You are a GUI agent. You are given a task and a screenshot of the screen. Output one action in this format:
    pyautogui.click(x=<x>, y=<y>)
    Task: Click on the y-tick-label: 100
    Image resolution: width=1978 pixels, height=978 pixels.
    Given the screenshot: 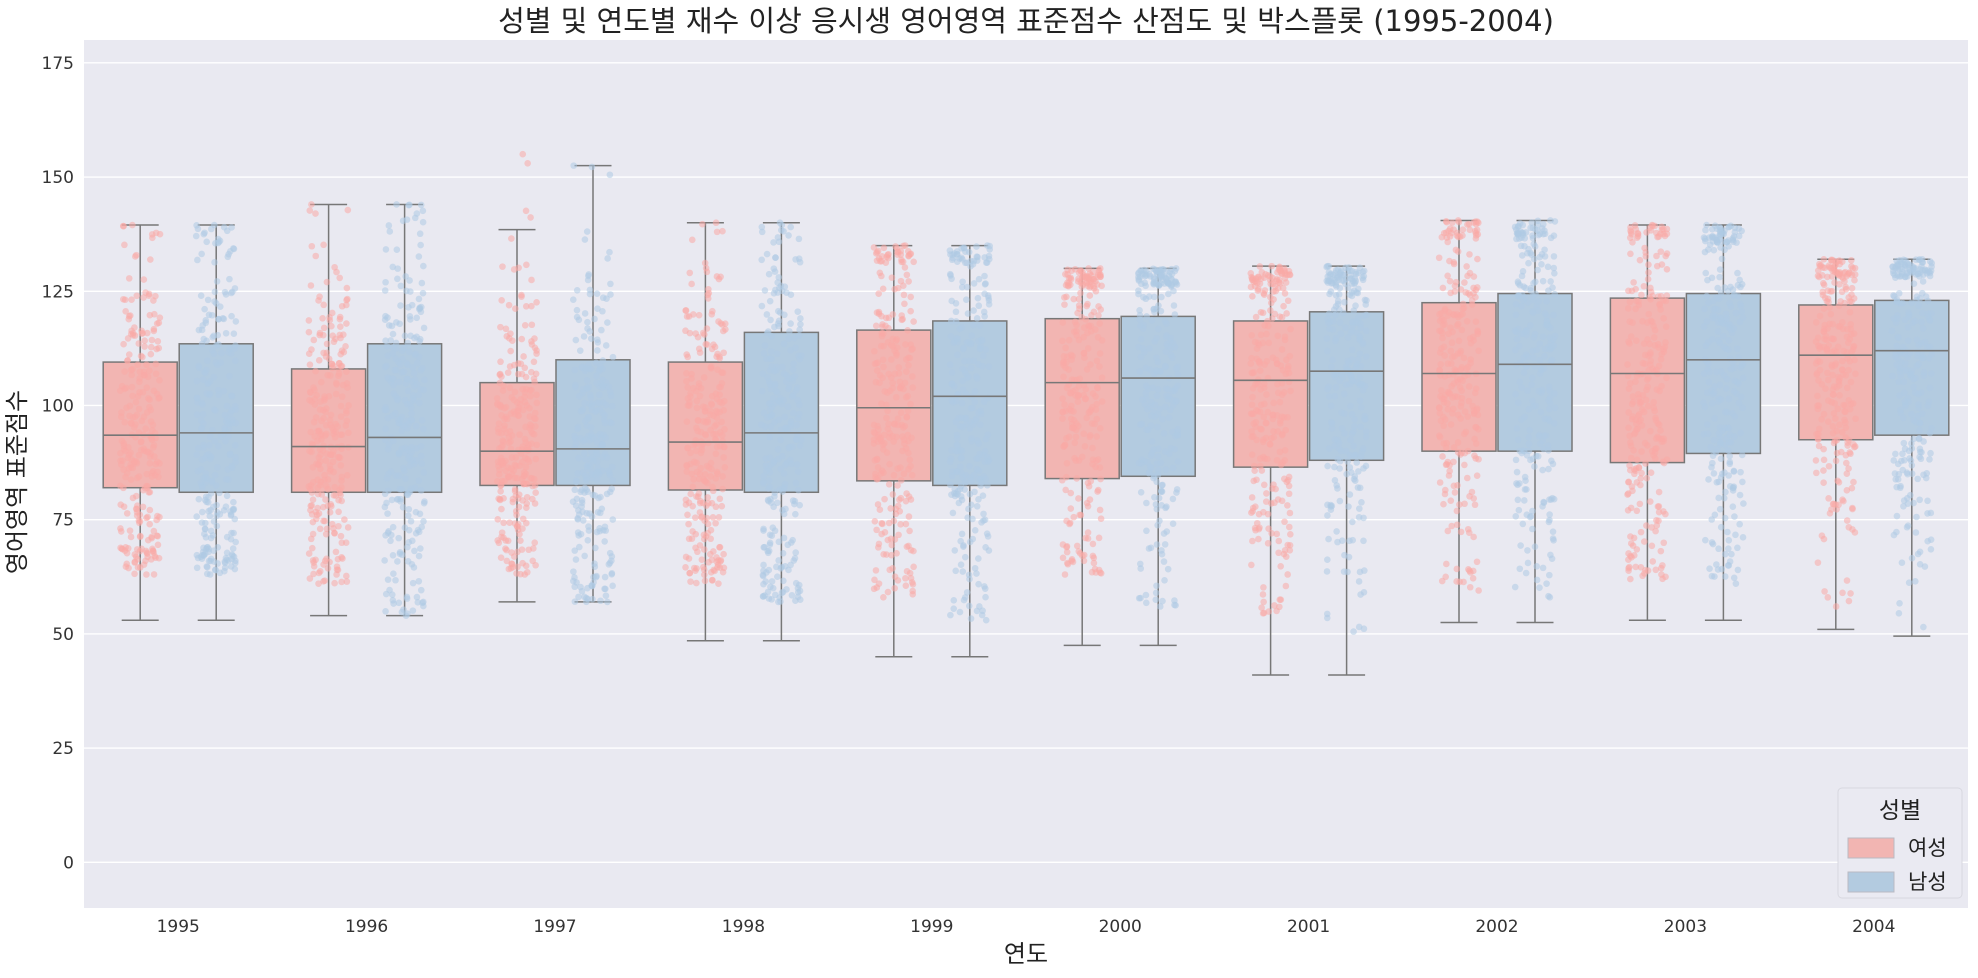 What is the action you would take?
    pyautogui.click(x=58, y=406)
    